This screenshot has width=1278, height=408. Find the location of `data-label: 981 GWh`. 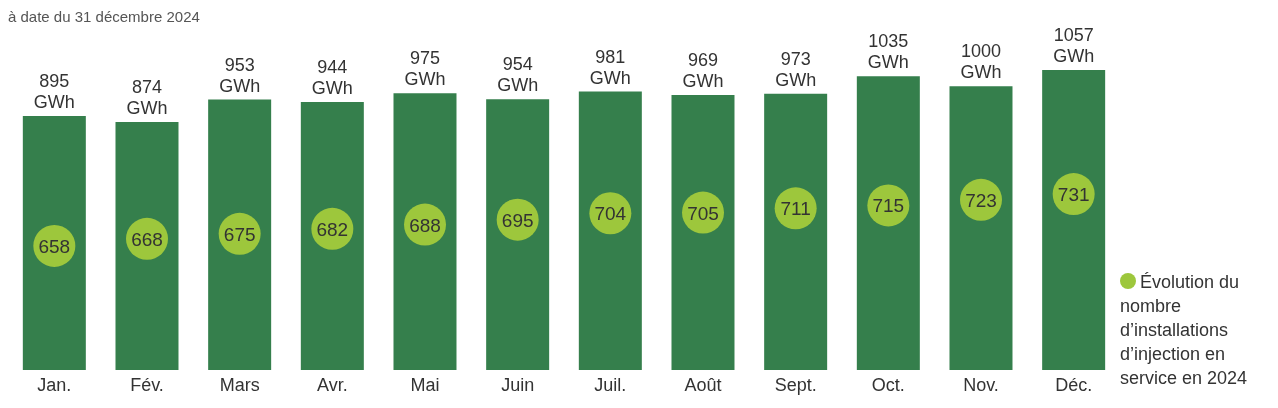

data-label: 981 GWh is located at coordinates (610, 67).